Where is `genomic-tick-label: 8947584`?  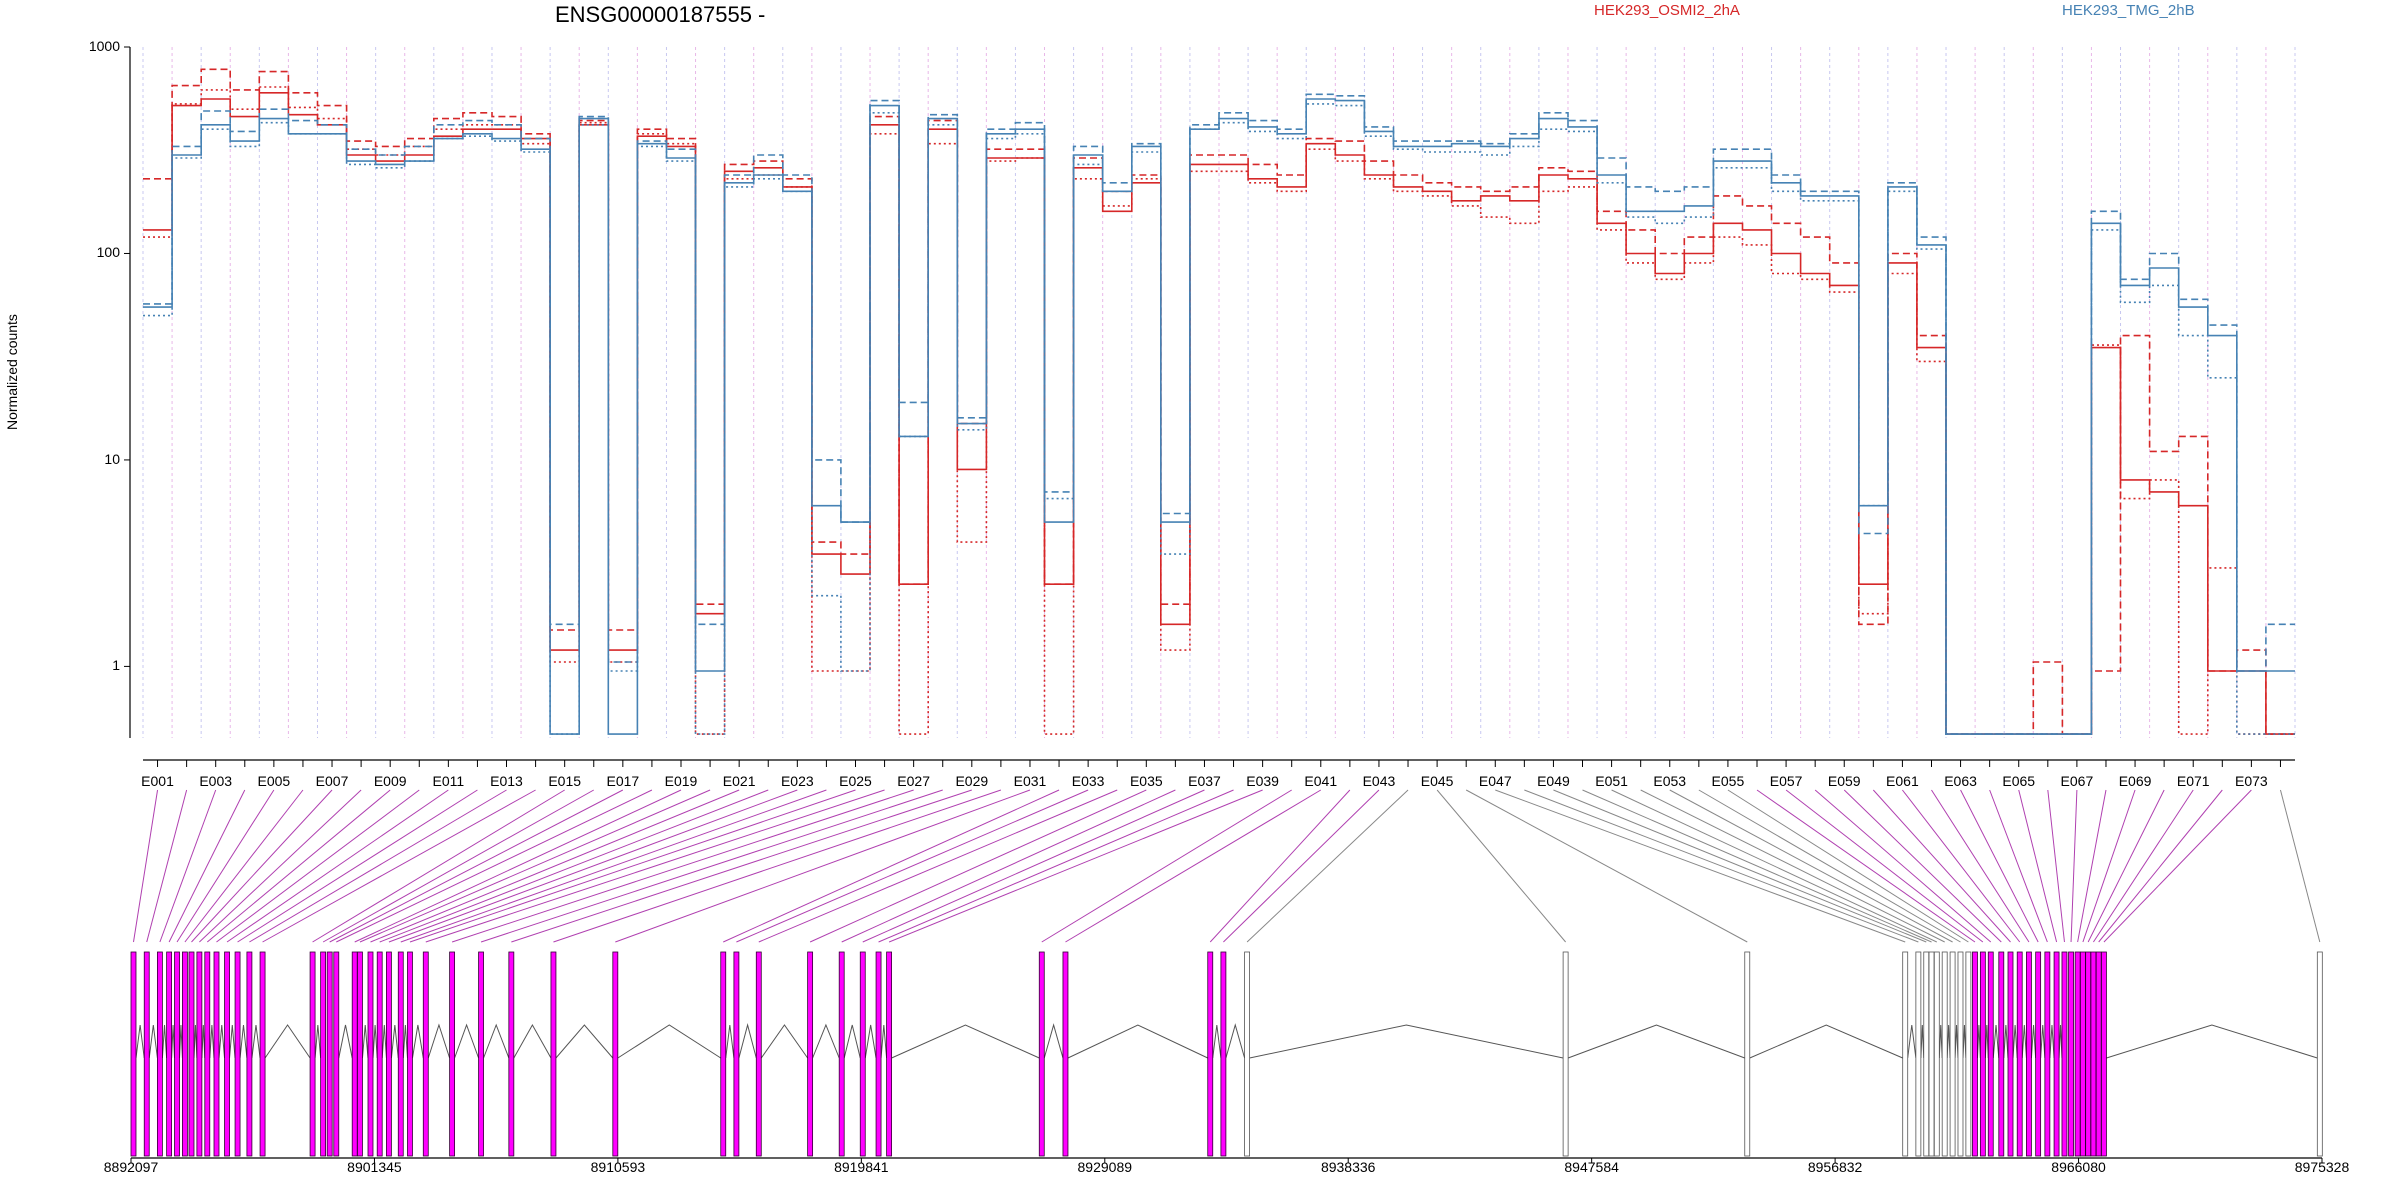 genomic-tick-label: 8947584 is located at coordinates (1591, 1167).